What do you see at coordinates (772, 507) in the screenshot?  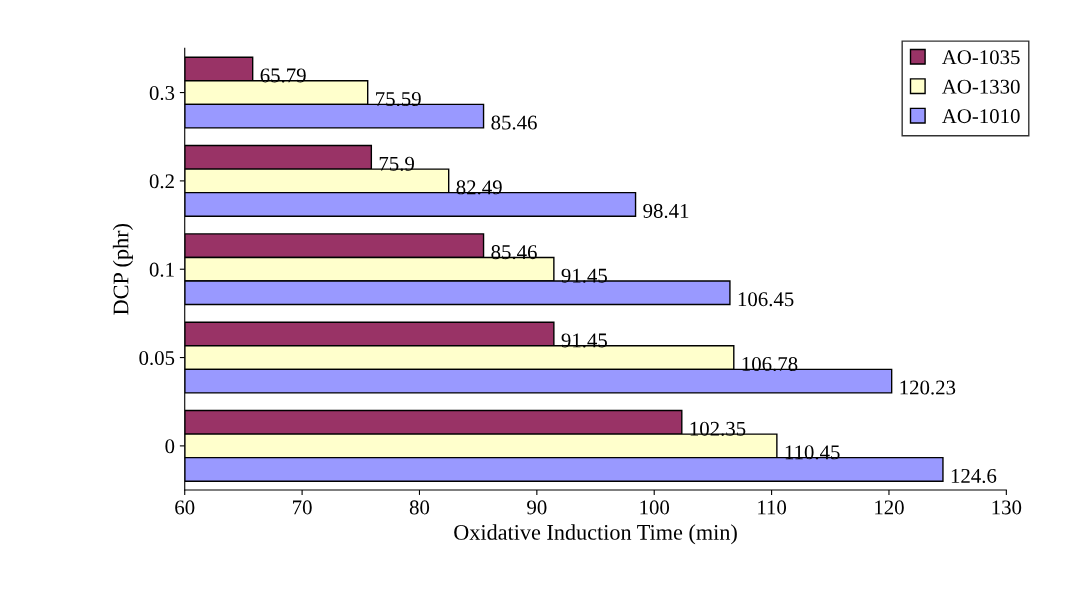 I see `x-tick-label: 110` at bounding box center [772, 507].